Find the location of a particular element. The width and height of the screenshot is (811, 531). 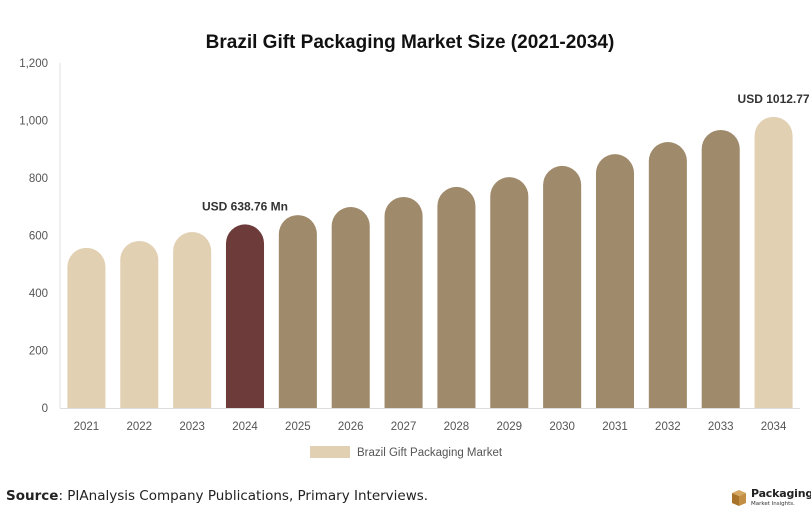

bar-2030 is located at coordinates (562, 286).